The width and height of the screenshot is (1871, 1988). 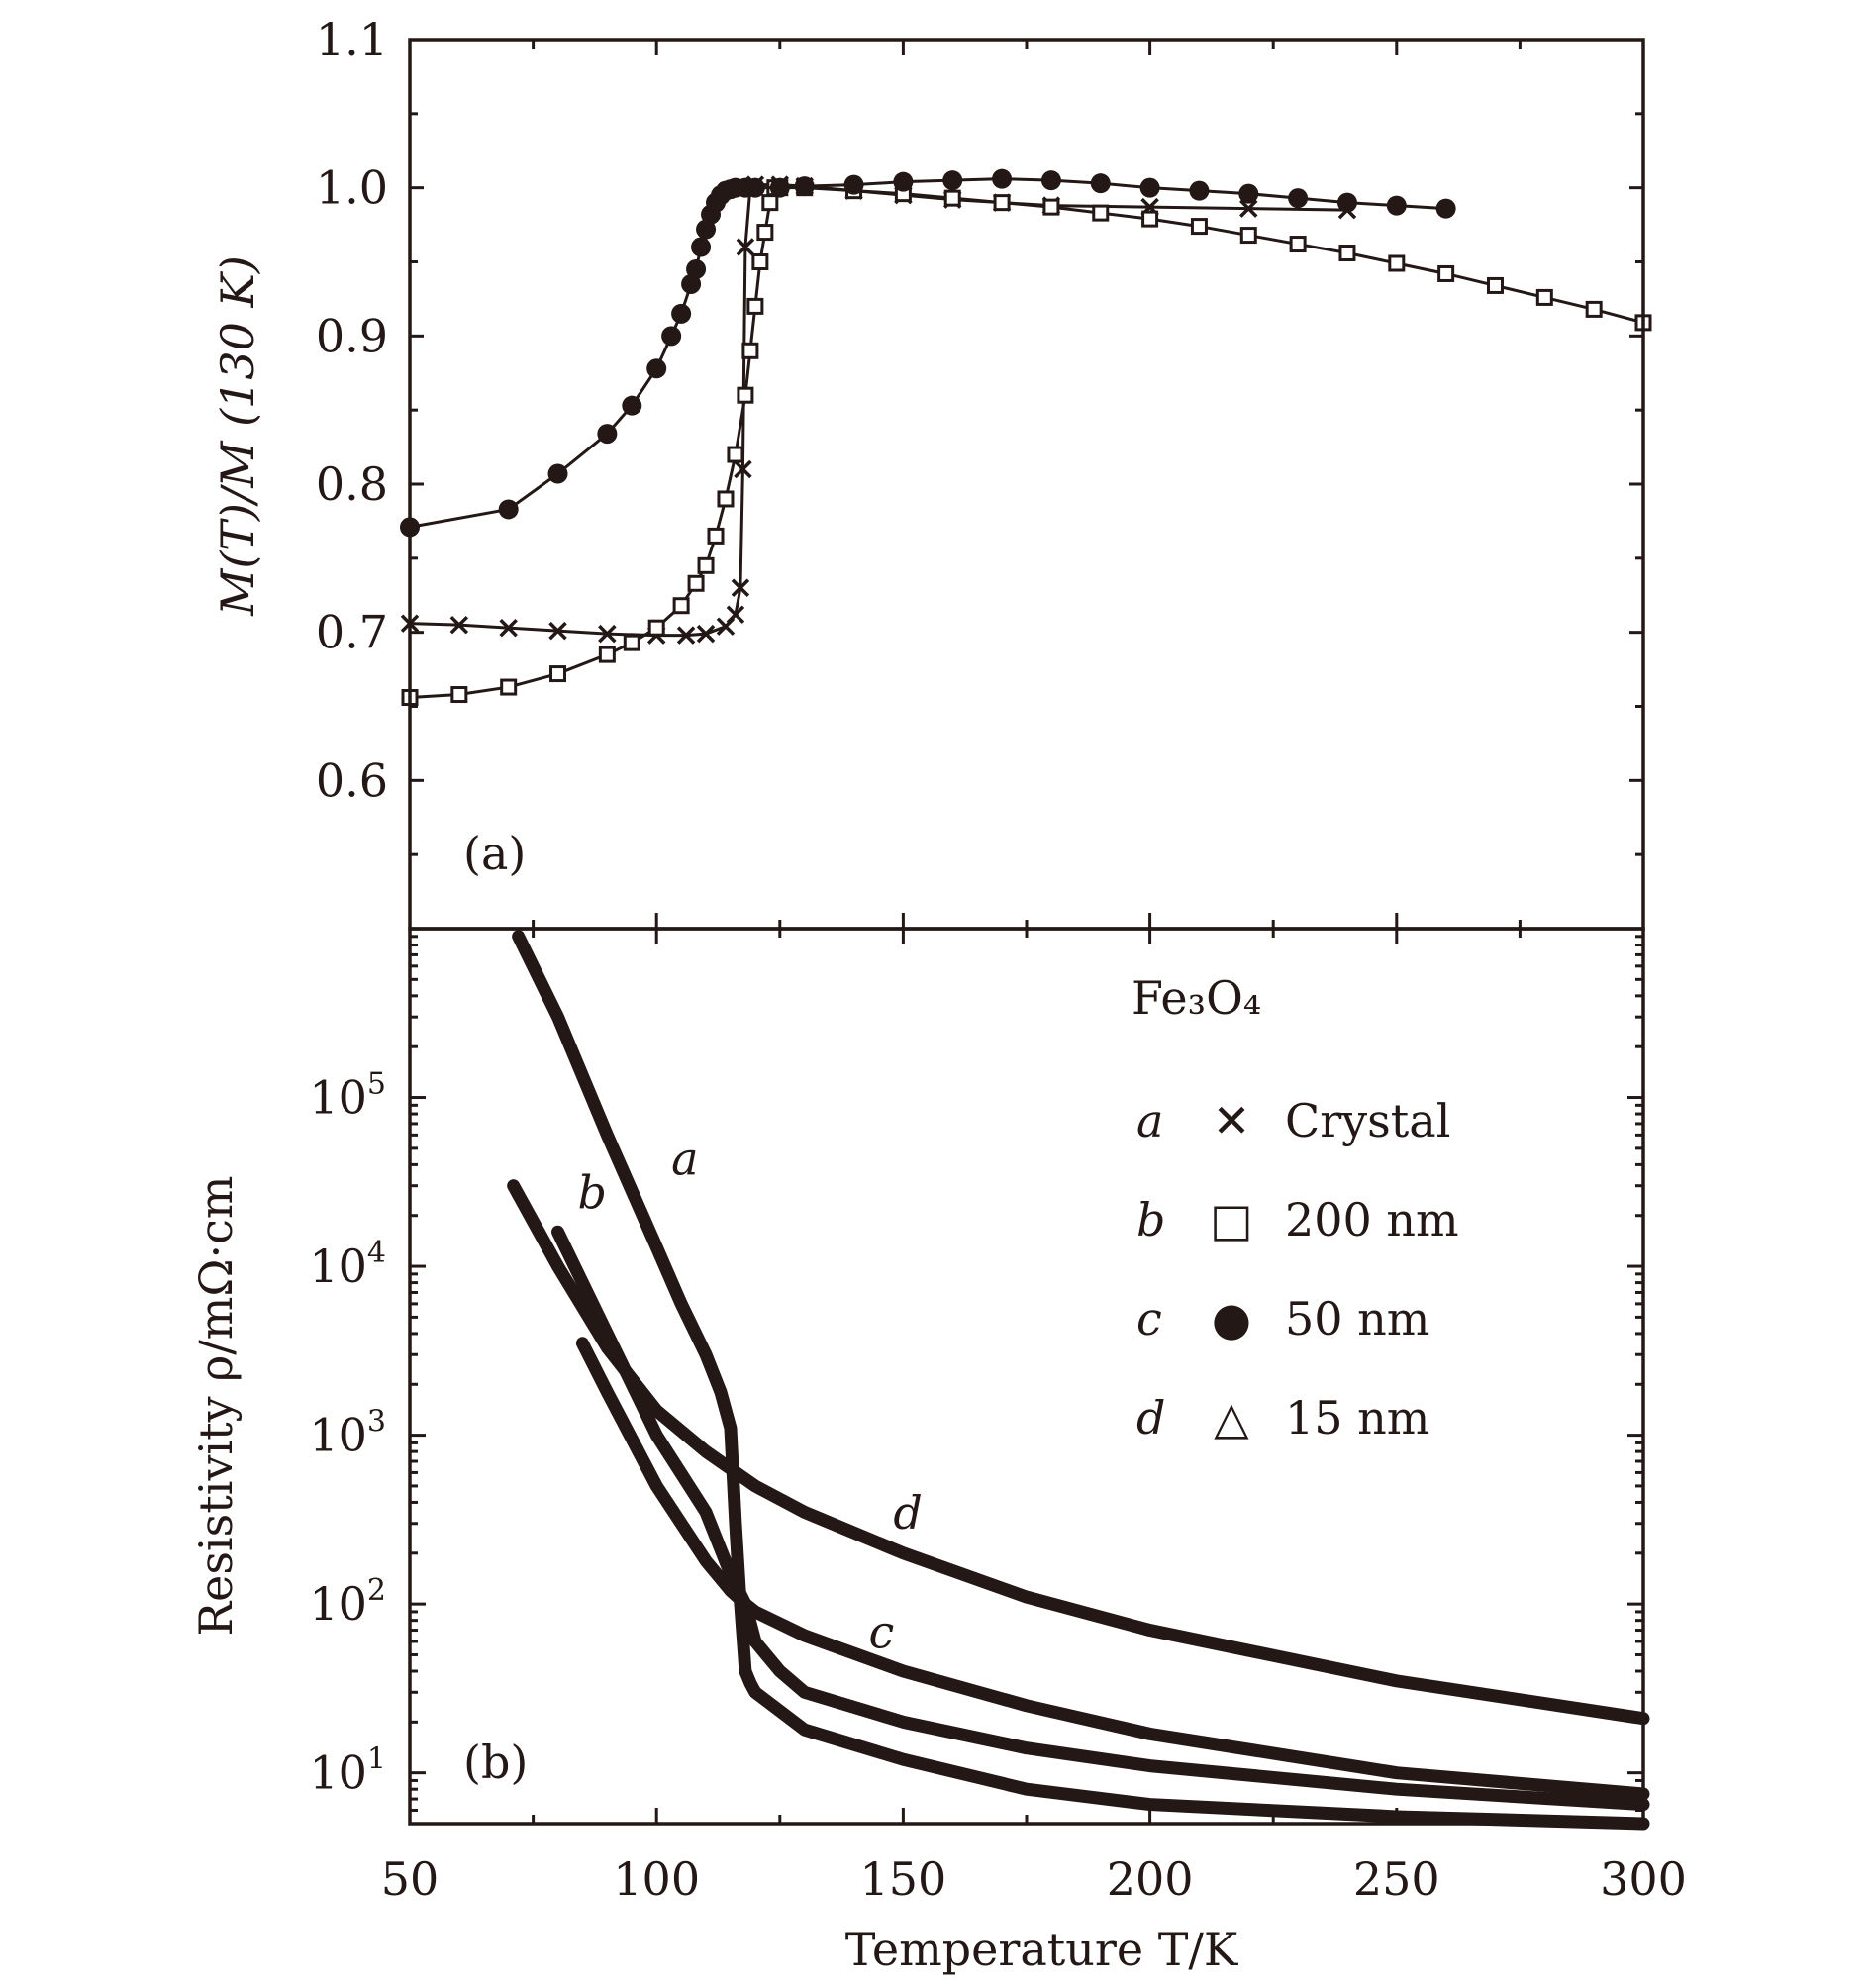 I want to click on y-tick-exponent: 3, so click(x=376, y=1422).